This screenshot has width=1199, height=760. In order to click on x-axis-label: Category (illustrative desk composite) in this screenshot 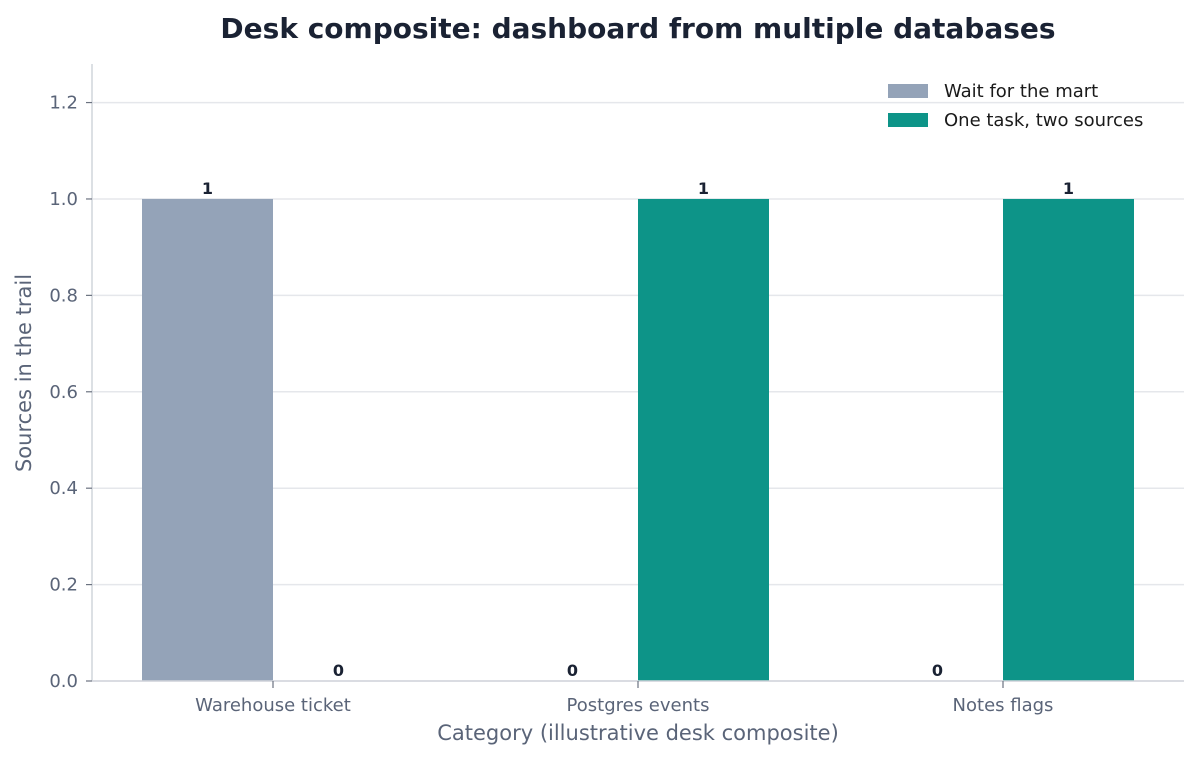, I will do `click(638, 733)`.